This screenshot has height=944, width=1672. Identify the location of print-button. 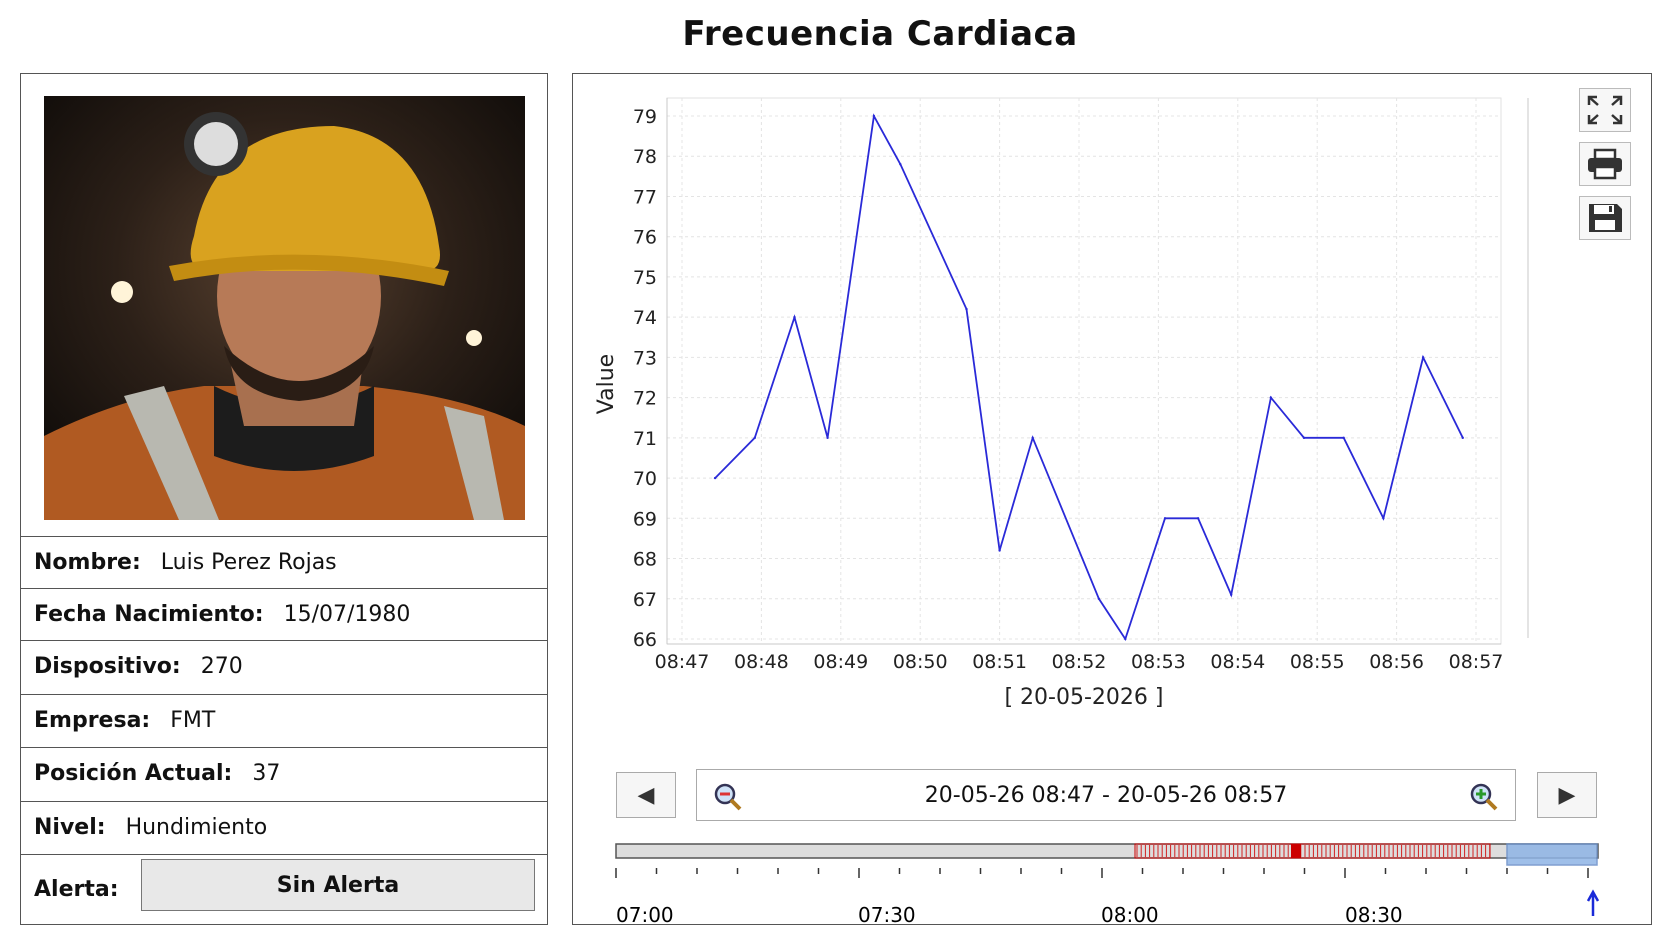
(1605, 164).